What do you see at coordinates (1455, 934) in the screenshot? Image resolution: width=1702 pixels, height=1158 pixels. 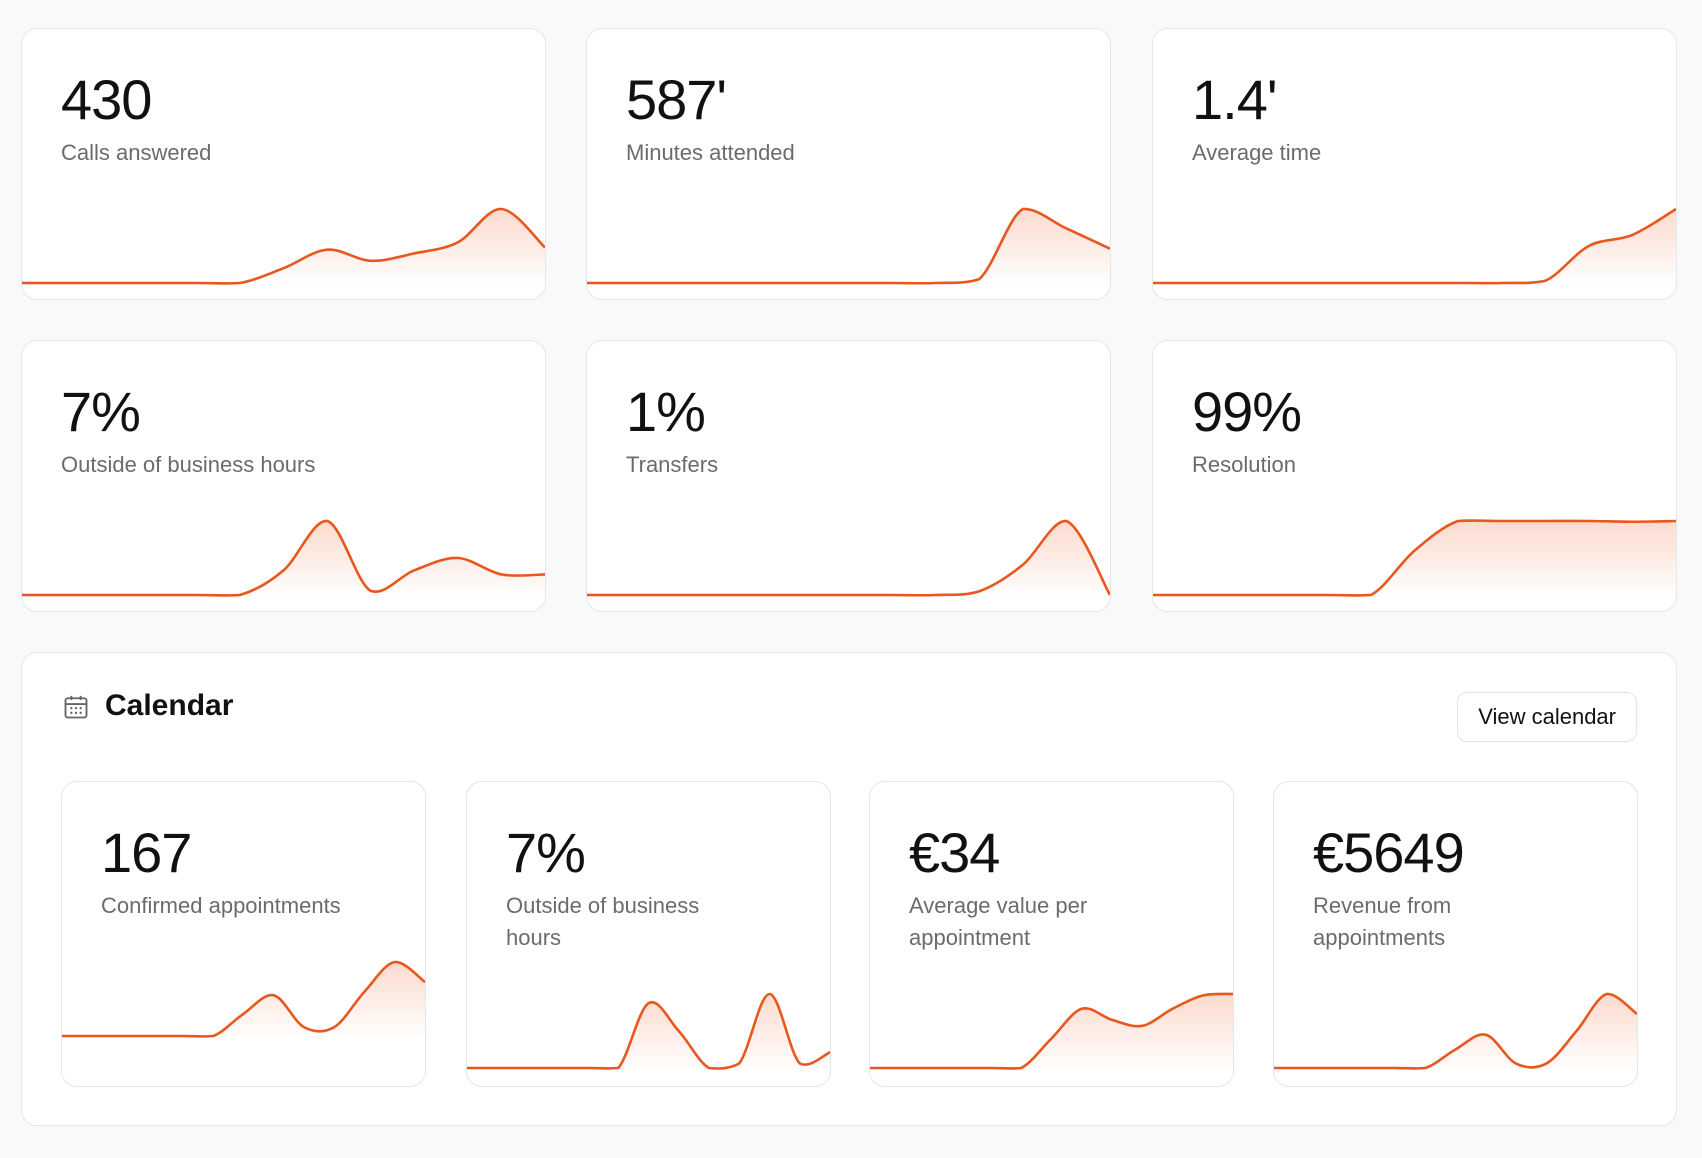 I see `metric-card: €5649 Revenue from appointments` at bounding box center [1455, 934].